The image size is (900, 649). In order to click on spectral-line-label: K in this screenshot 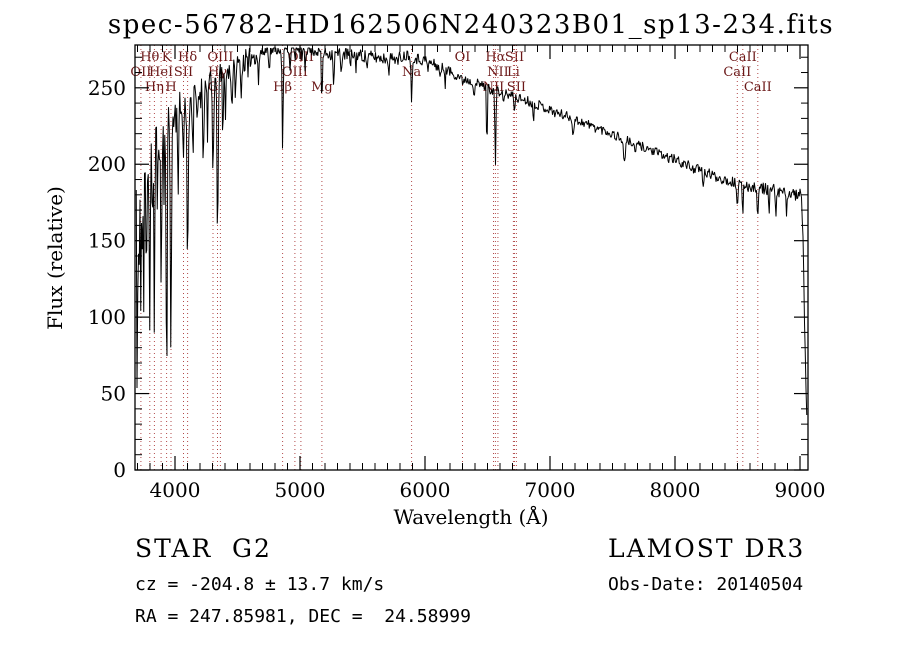, I will do `click(167, 57)`.